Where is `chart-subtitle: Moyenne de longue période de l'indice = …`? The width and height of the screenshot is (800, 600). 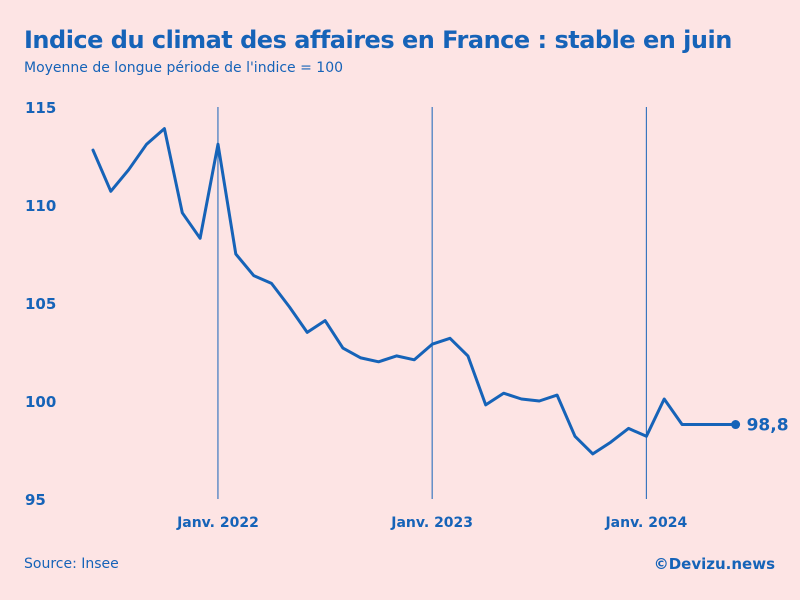
chart-subtitle: Moyenne de longue période de l'indice = … is located at coordinates (184, 68).